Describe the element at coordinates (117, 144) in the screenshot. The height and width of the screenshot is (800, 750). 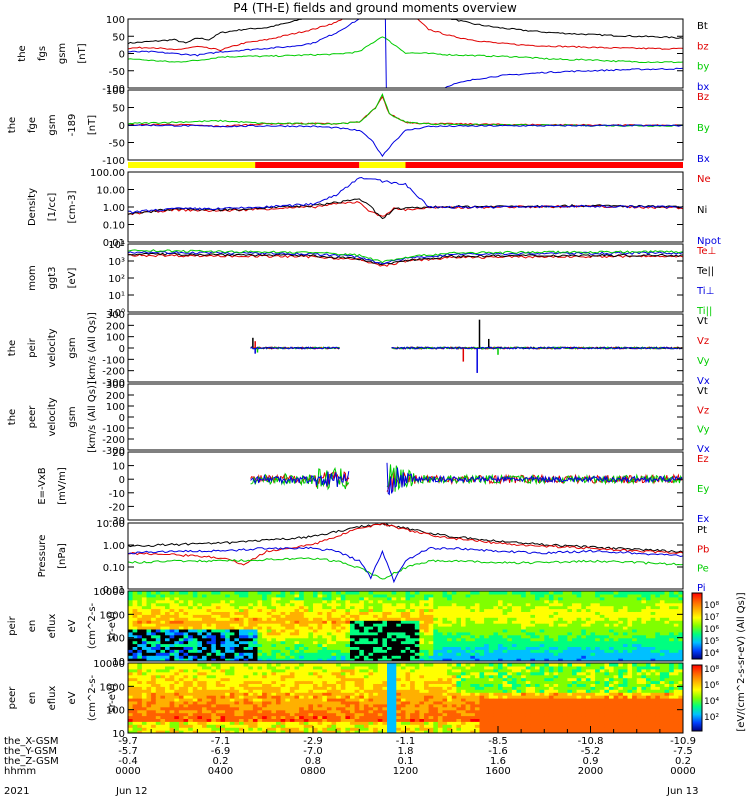
I see `ytick-fgs_gse-3: -50` at that location.